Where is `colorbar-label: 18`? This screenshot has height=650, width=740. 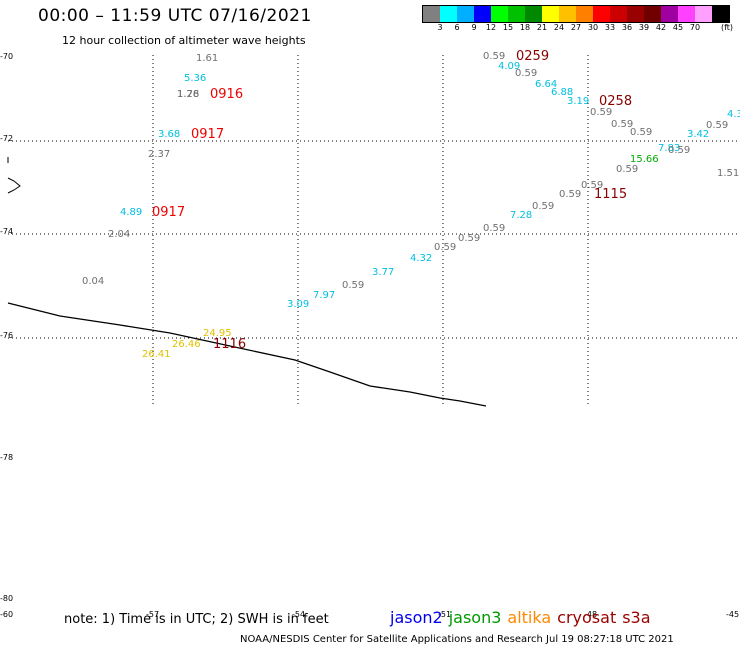
colorbar-label: 18 is located at coordinates (525, 27).